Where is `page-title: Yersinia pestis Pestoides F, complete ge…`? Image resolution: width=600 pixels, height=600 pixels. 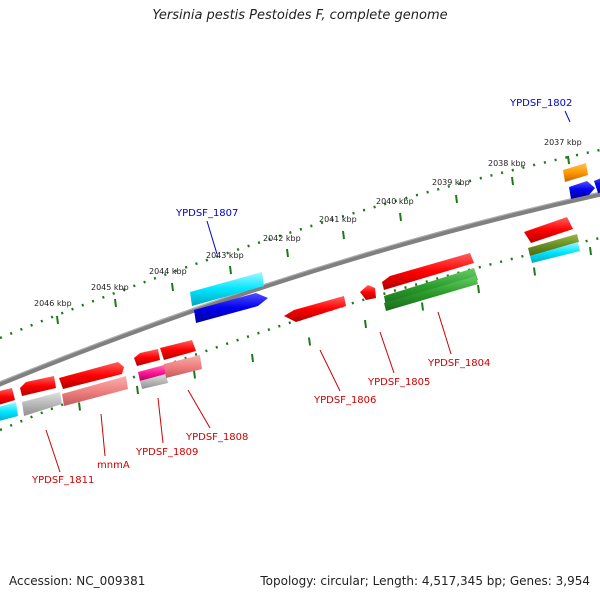
page-title: Yersinia pestis Pestoides F, complete ge… is located at coordinates (300, 15).